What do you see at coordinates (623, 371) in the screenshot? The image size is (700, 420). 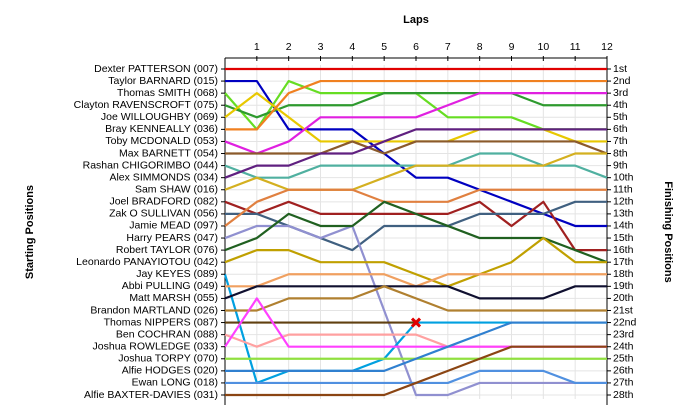 I see `y2-tick-label: 26th` at bounding box center [623, 371].